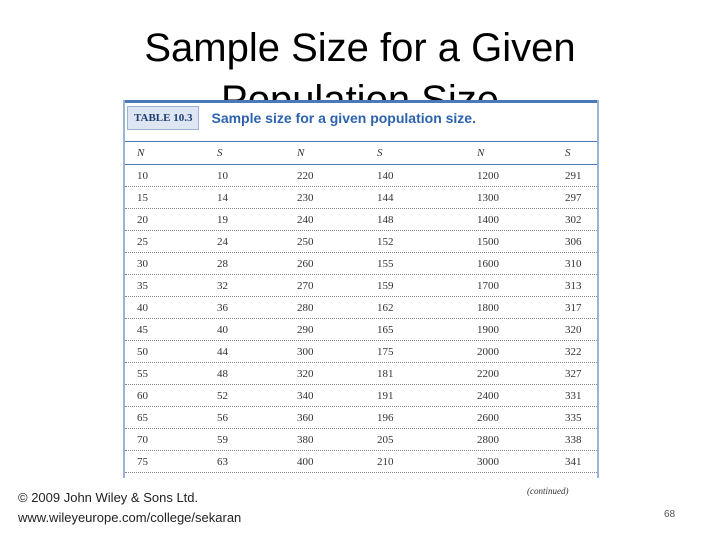 This screenshot has width=720, height=540. Describe the element at coordinates (488, 417) in the screenshot. I see `table-cell: 2600` at that location.